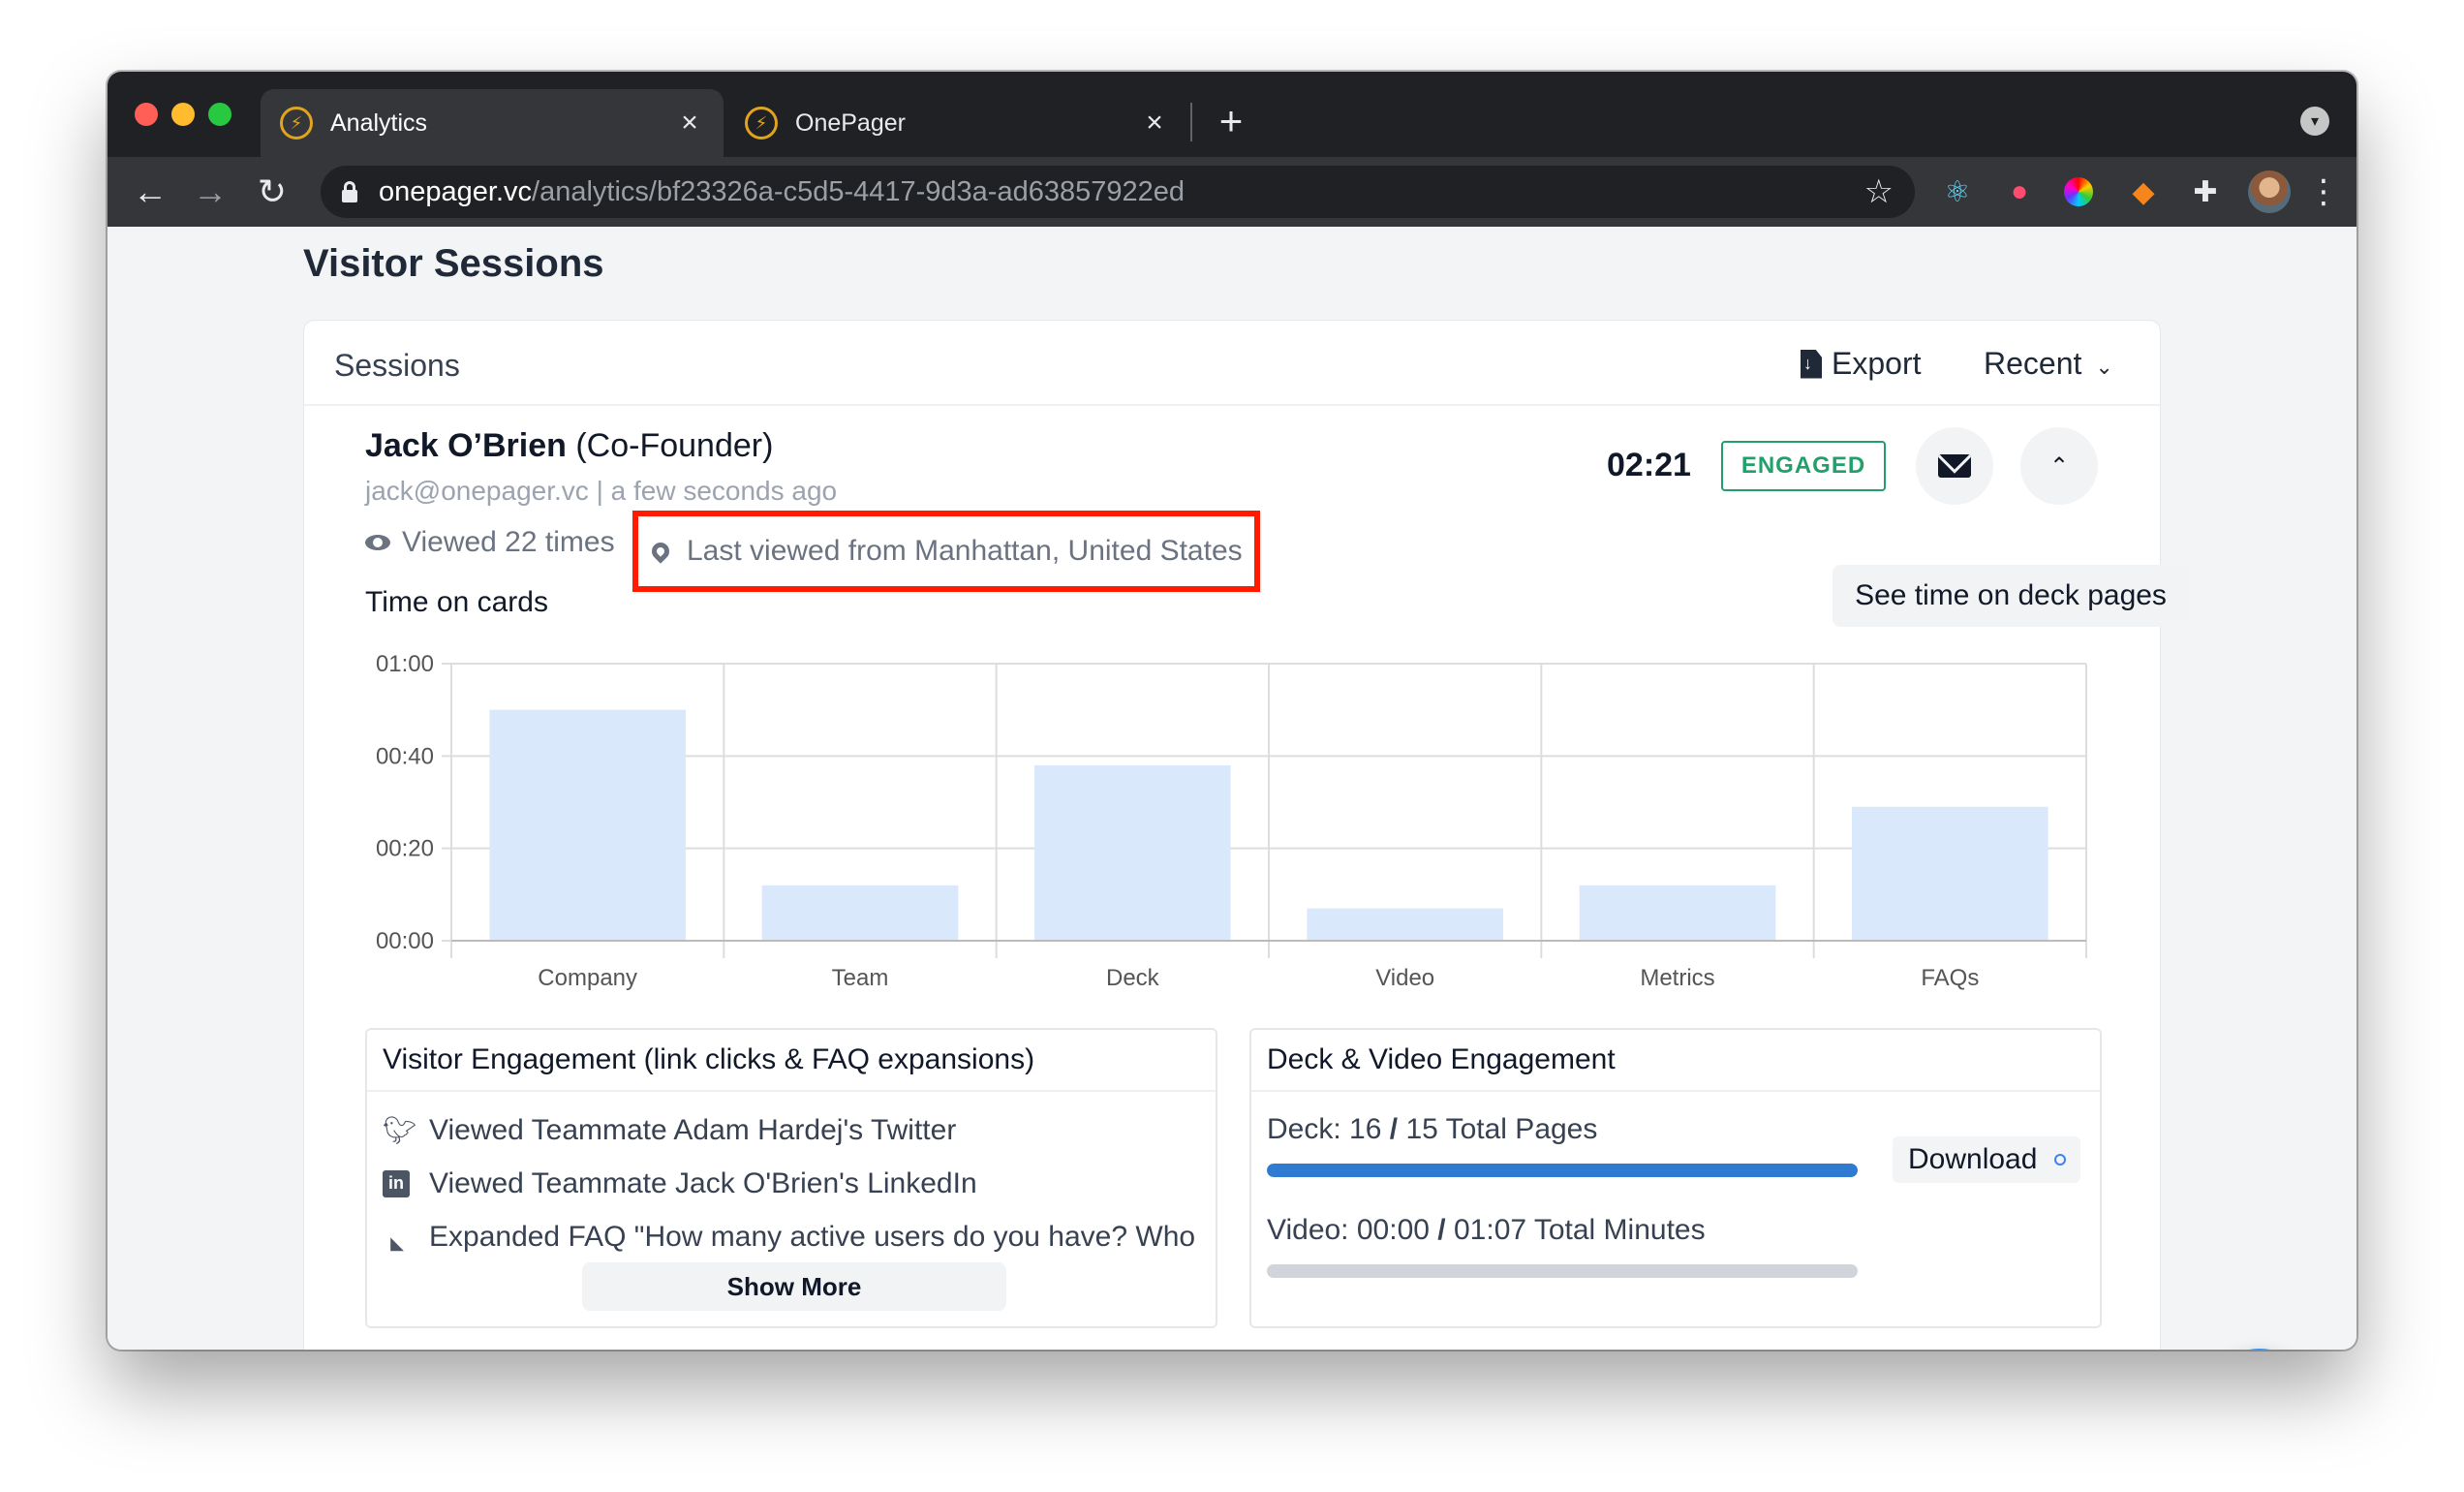 This screenshot has height=1492, width=2464. What do you see at coordinates (400, 1130) in the screenshot?
I see `twitter-icon: 🐦︎` at bounding box center [400, 1130].